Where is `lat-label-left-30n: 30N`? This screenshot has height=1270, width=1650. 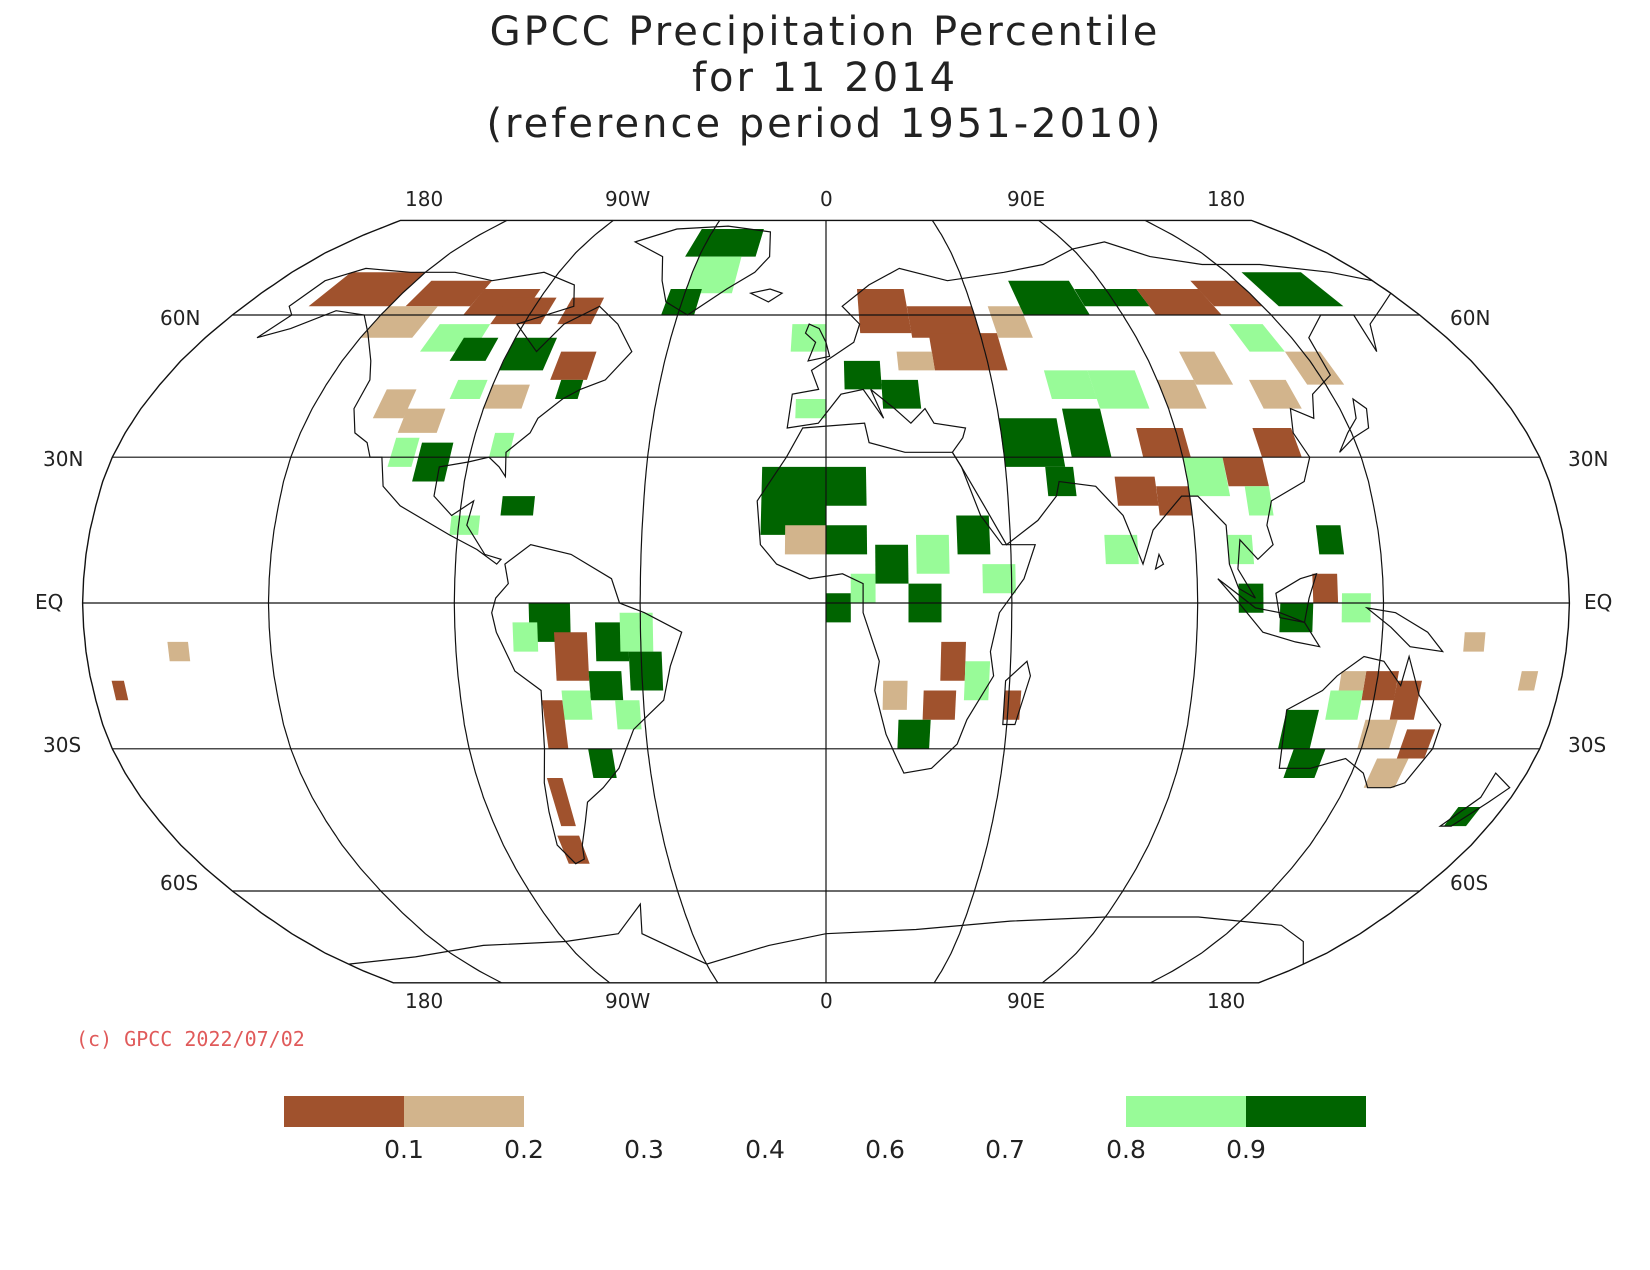 lat-label-left-30n: 30N is located at coordinates (63, 459).